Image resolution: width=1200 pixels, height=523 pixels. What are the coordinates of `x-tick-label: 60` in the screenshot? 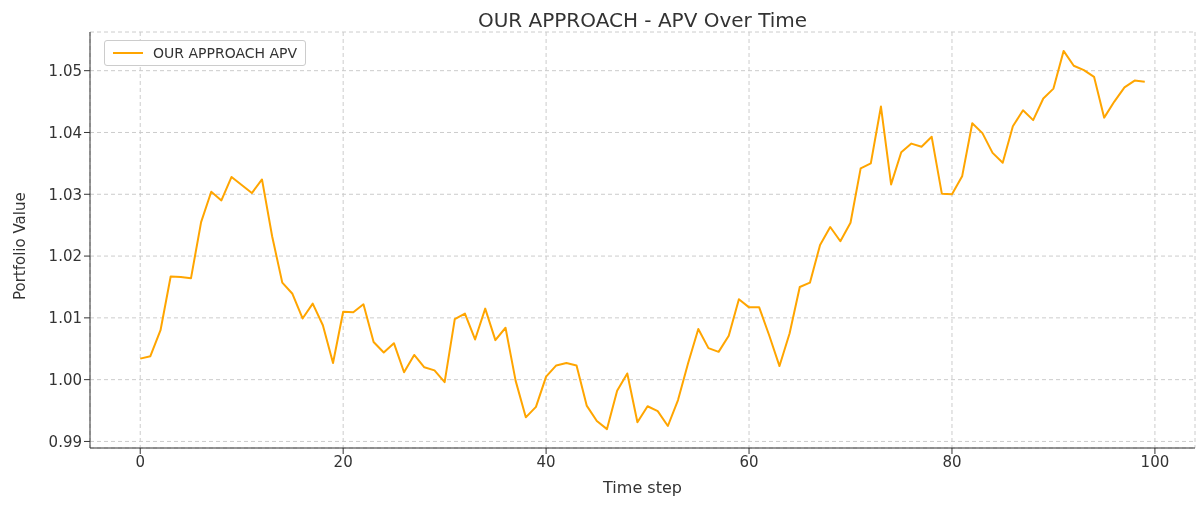 It's located at (749, 461).